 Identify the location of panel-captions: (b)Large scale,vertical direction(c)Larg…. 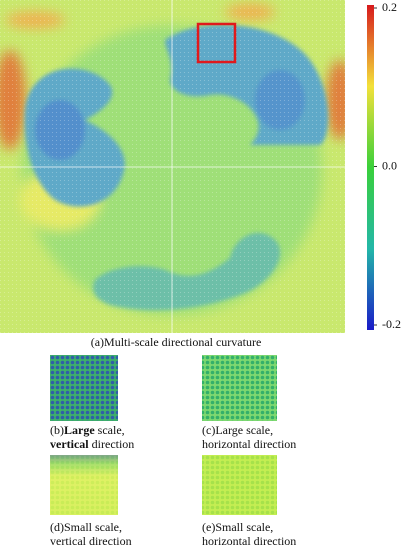
(173, 485).